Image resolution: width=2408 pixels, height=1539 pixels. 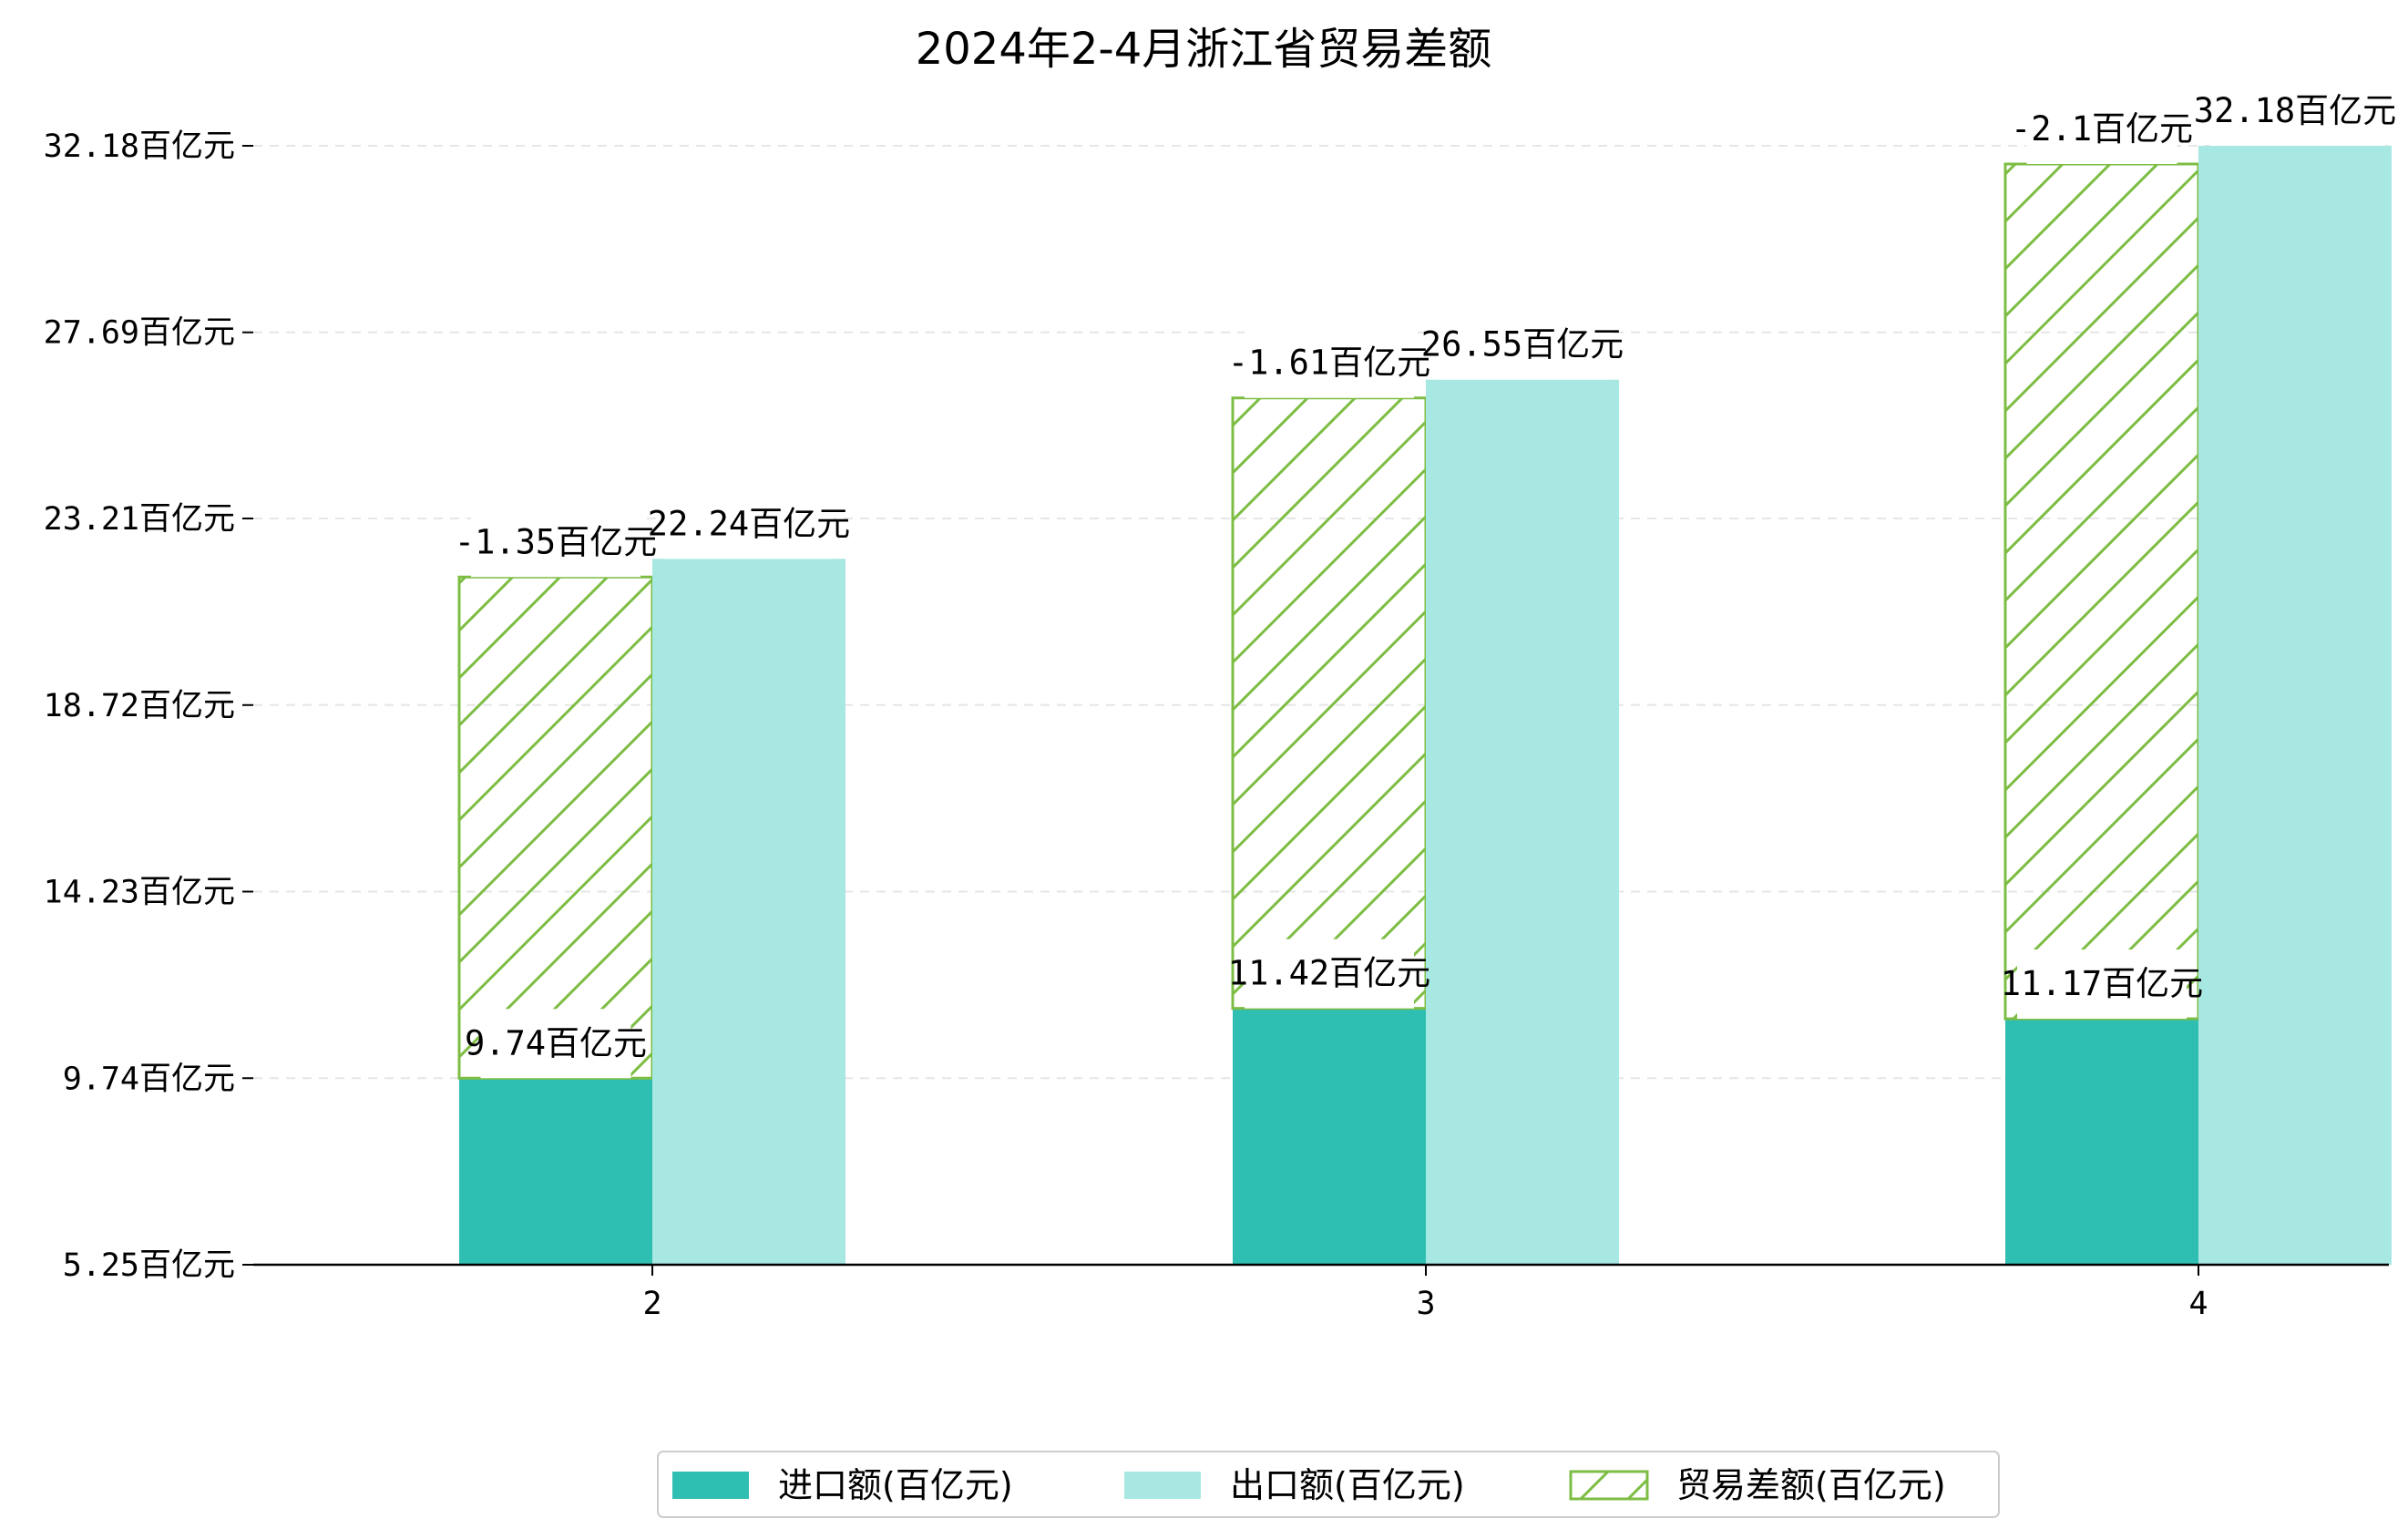 I want to click on import-label: 11.17百亿元, so click(x=2102, y=983).